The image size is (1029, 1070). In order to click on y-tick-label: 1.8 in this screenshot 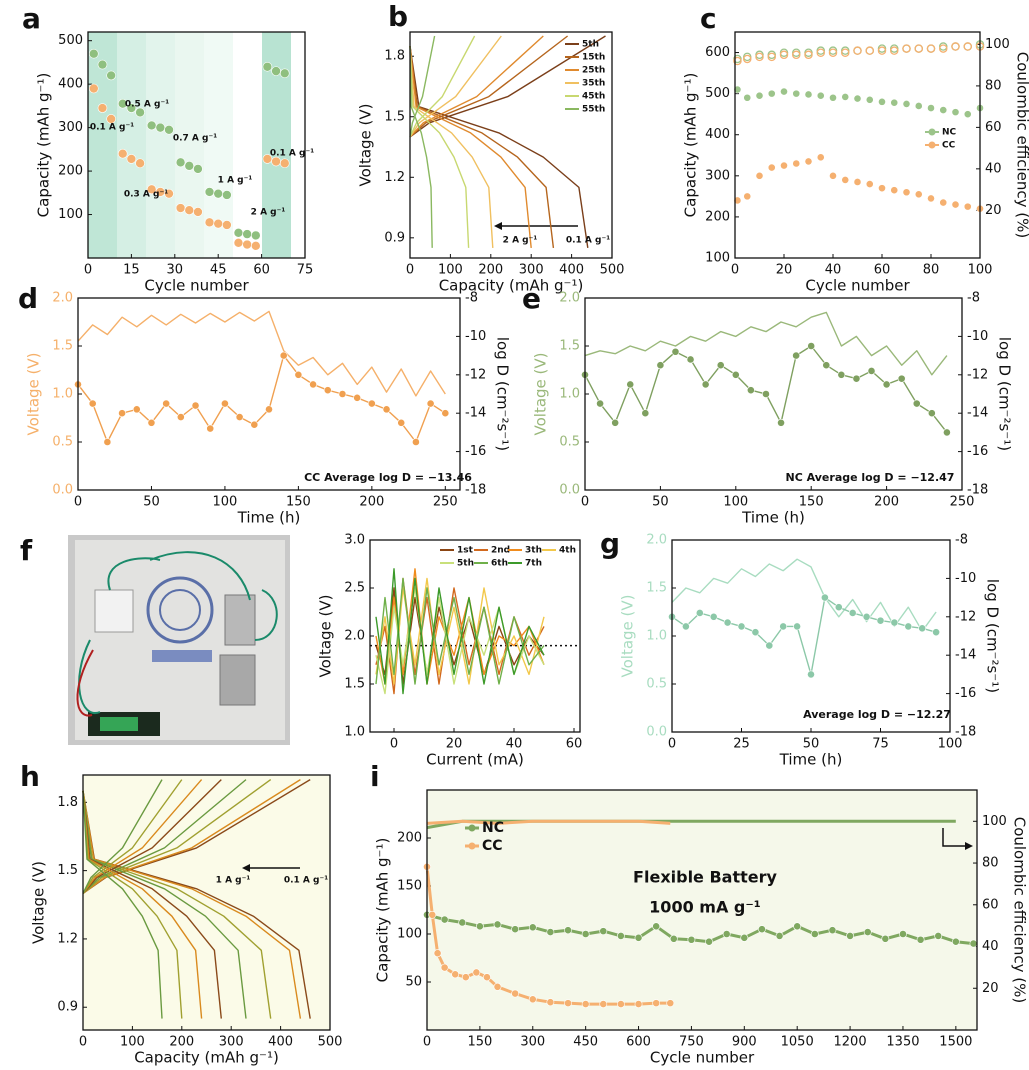, I will do `click(394, 56)`.